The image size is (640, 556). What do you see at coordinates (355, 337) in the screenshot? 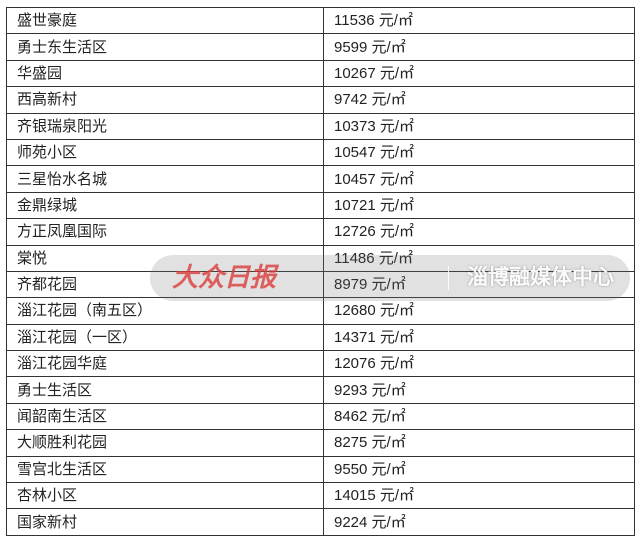
I see `price-value: 14371` at bounding box center [355, 337].